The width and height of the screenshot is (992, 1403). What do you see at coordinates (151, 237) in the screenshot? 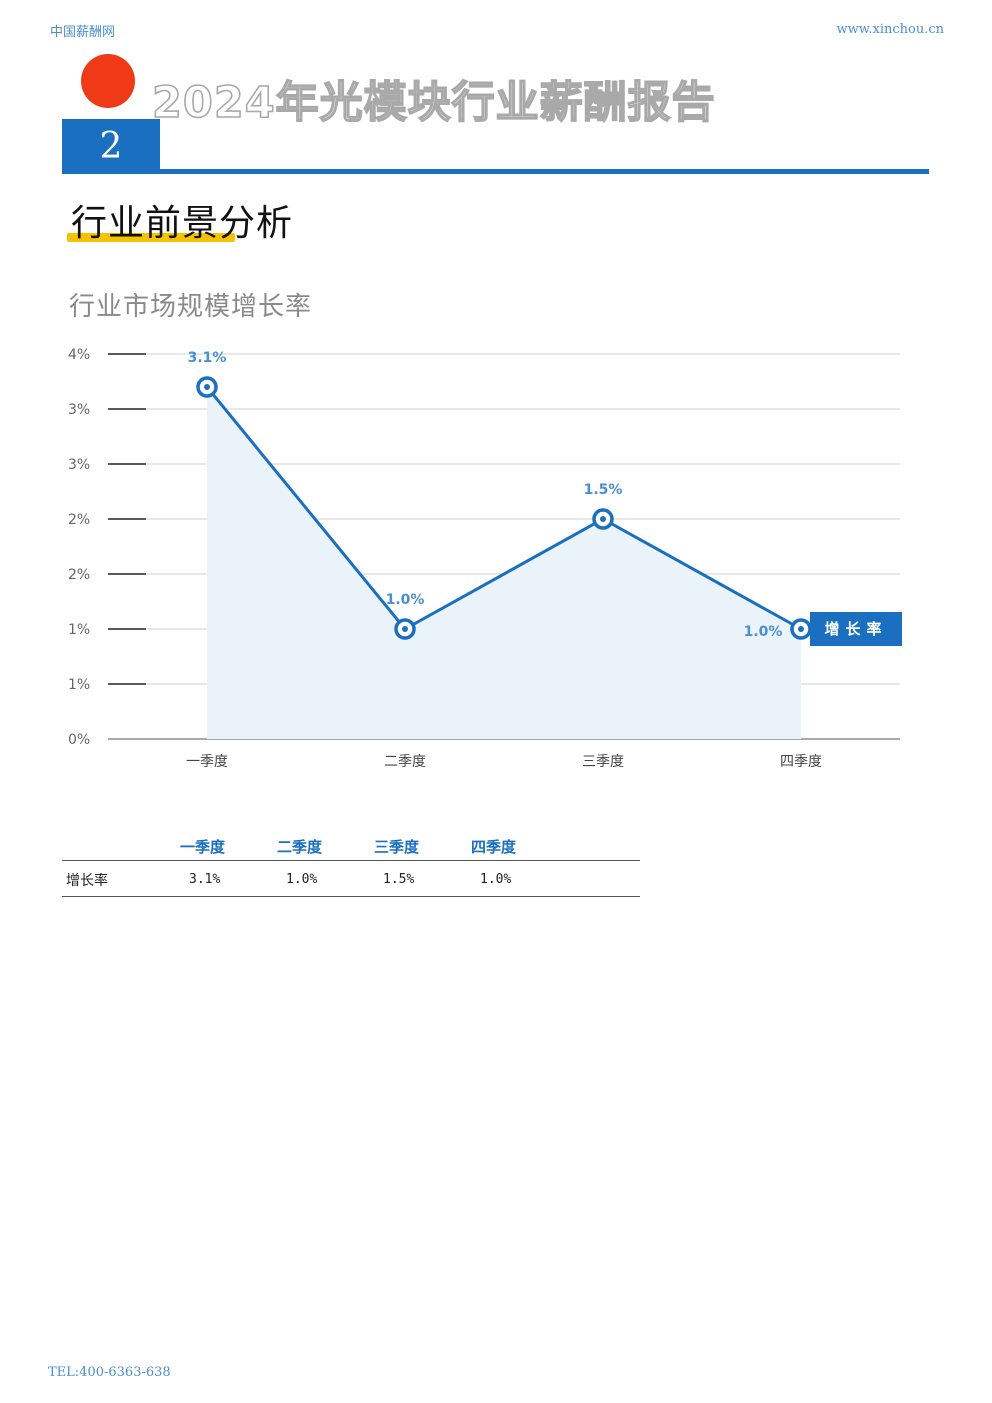
I see `section-title-highlight` at bounding box center [151, 237].